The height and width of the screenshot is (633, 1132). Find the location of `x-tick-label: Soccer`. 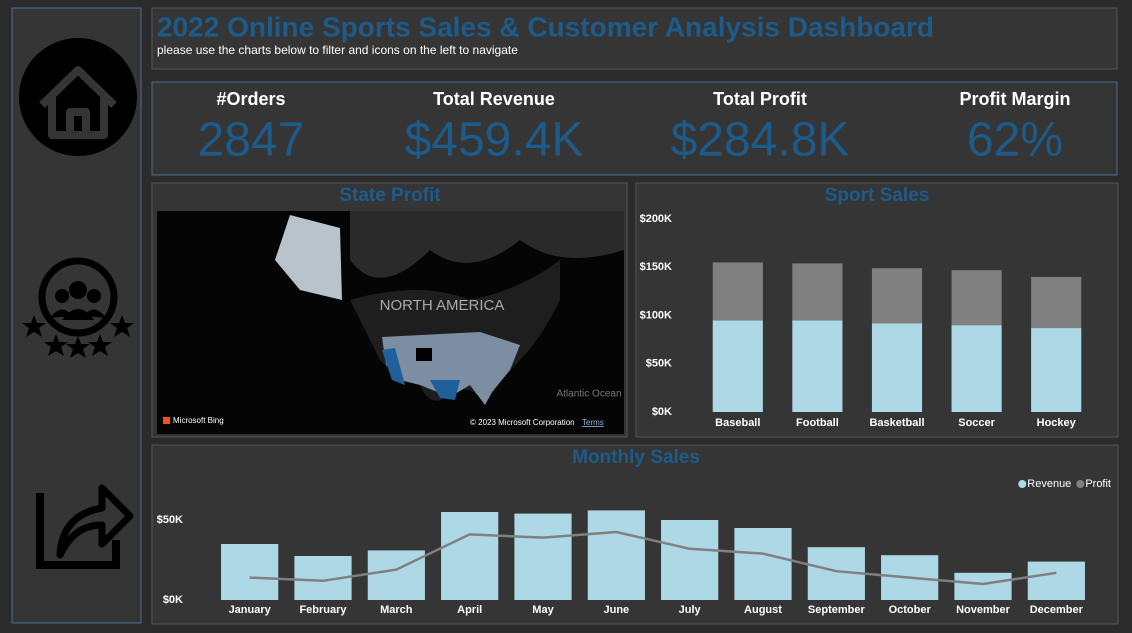

x-tick-label: Soccer is located at coordinates (976, 423).